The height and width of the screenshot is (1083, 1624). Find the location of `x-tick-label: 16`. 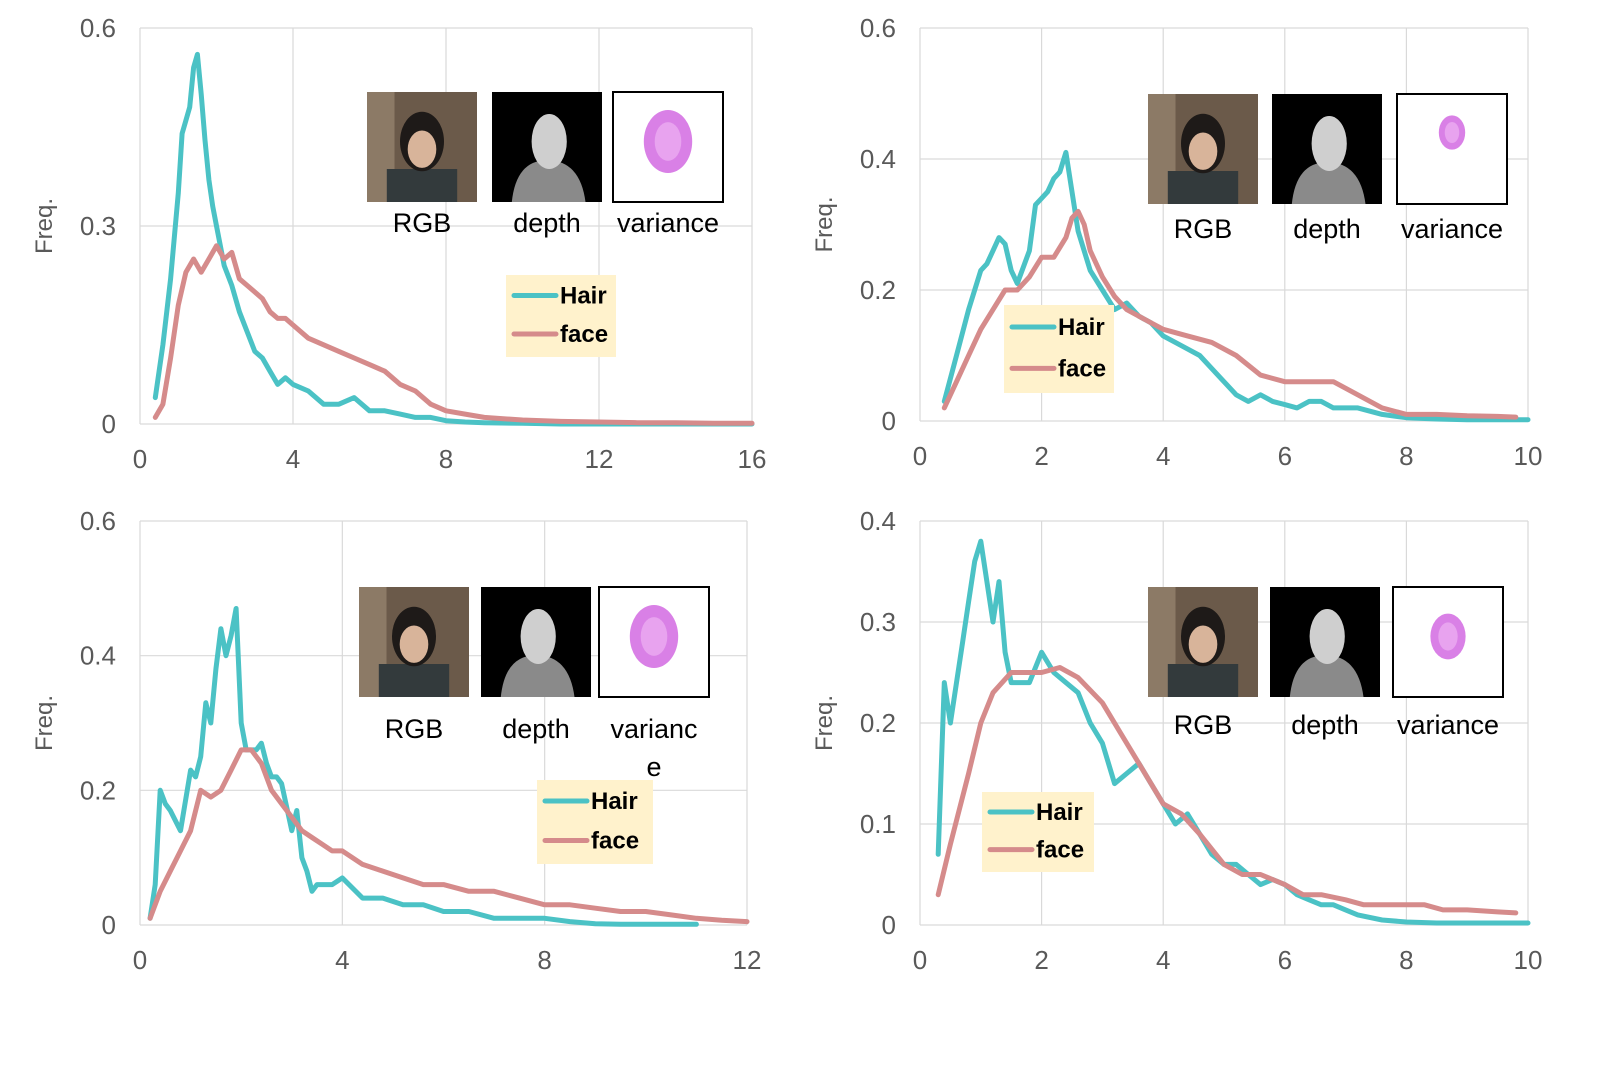

x-tick-label: 16 is located at coordinates (752, 459).